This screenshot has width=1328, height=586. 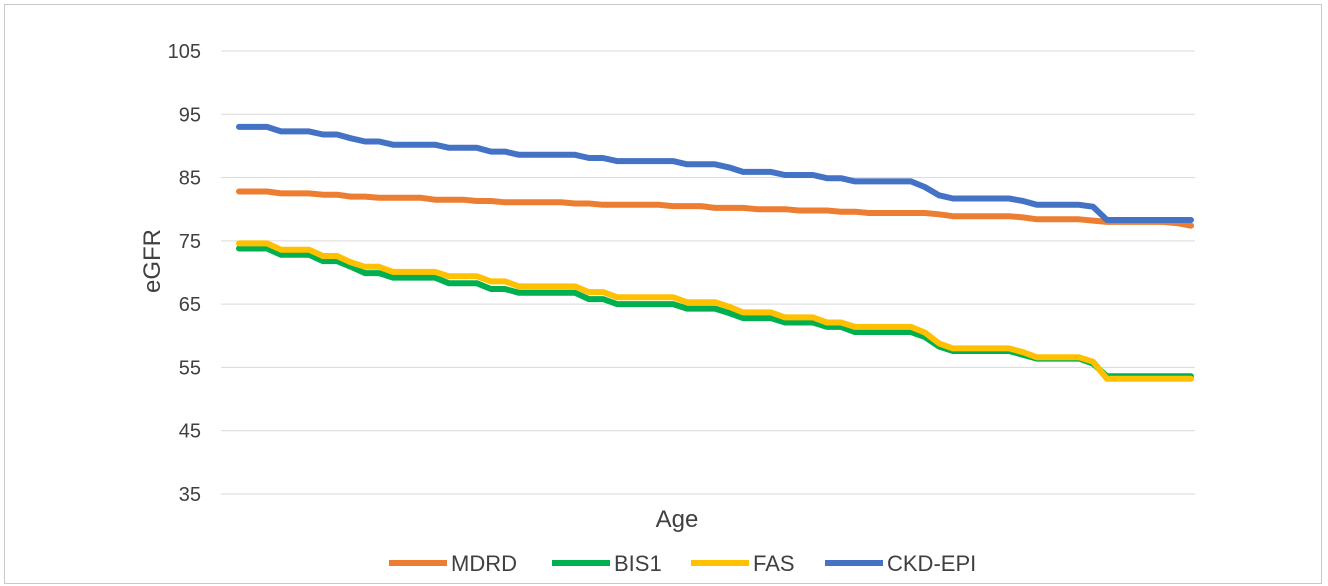 I want to click on legend: MDRD BIS1 FAS CKD-EPI, so click(x=682, y=563).